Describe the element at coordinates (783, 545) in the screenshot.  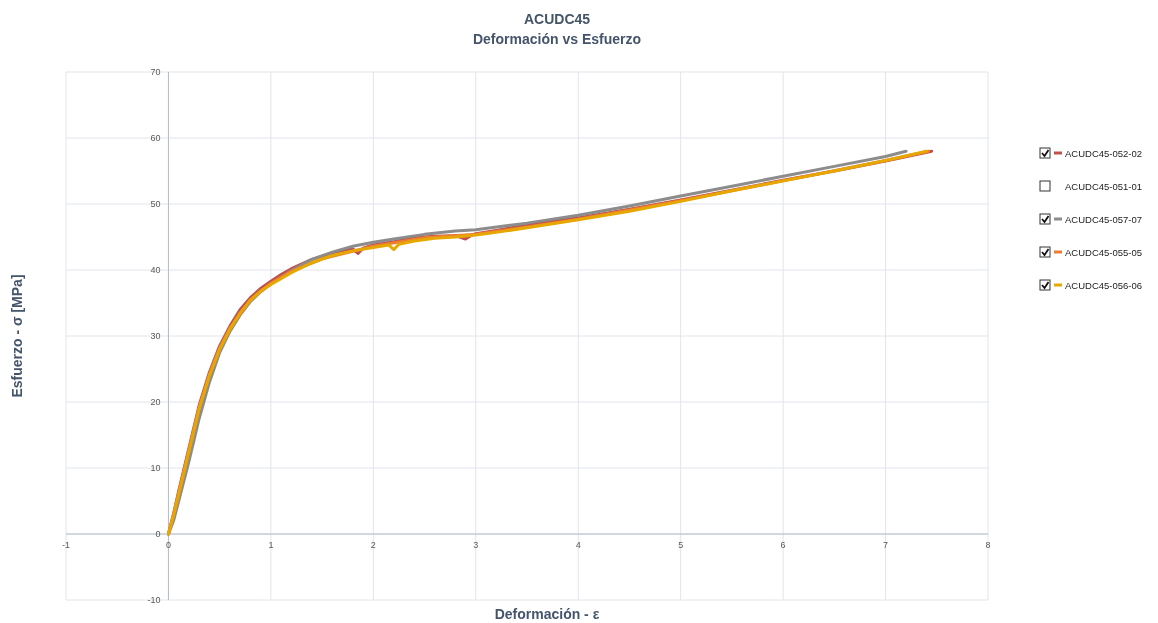
I see `x-tick-label: 6` at that location.